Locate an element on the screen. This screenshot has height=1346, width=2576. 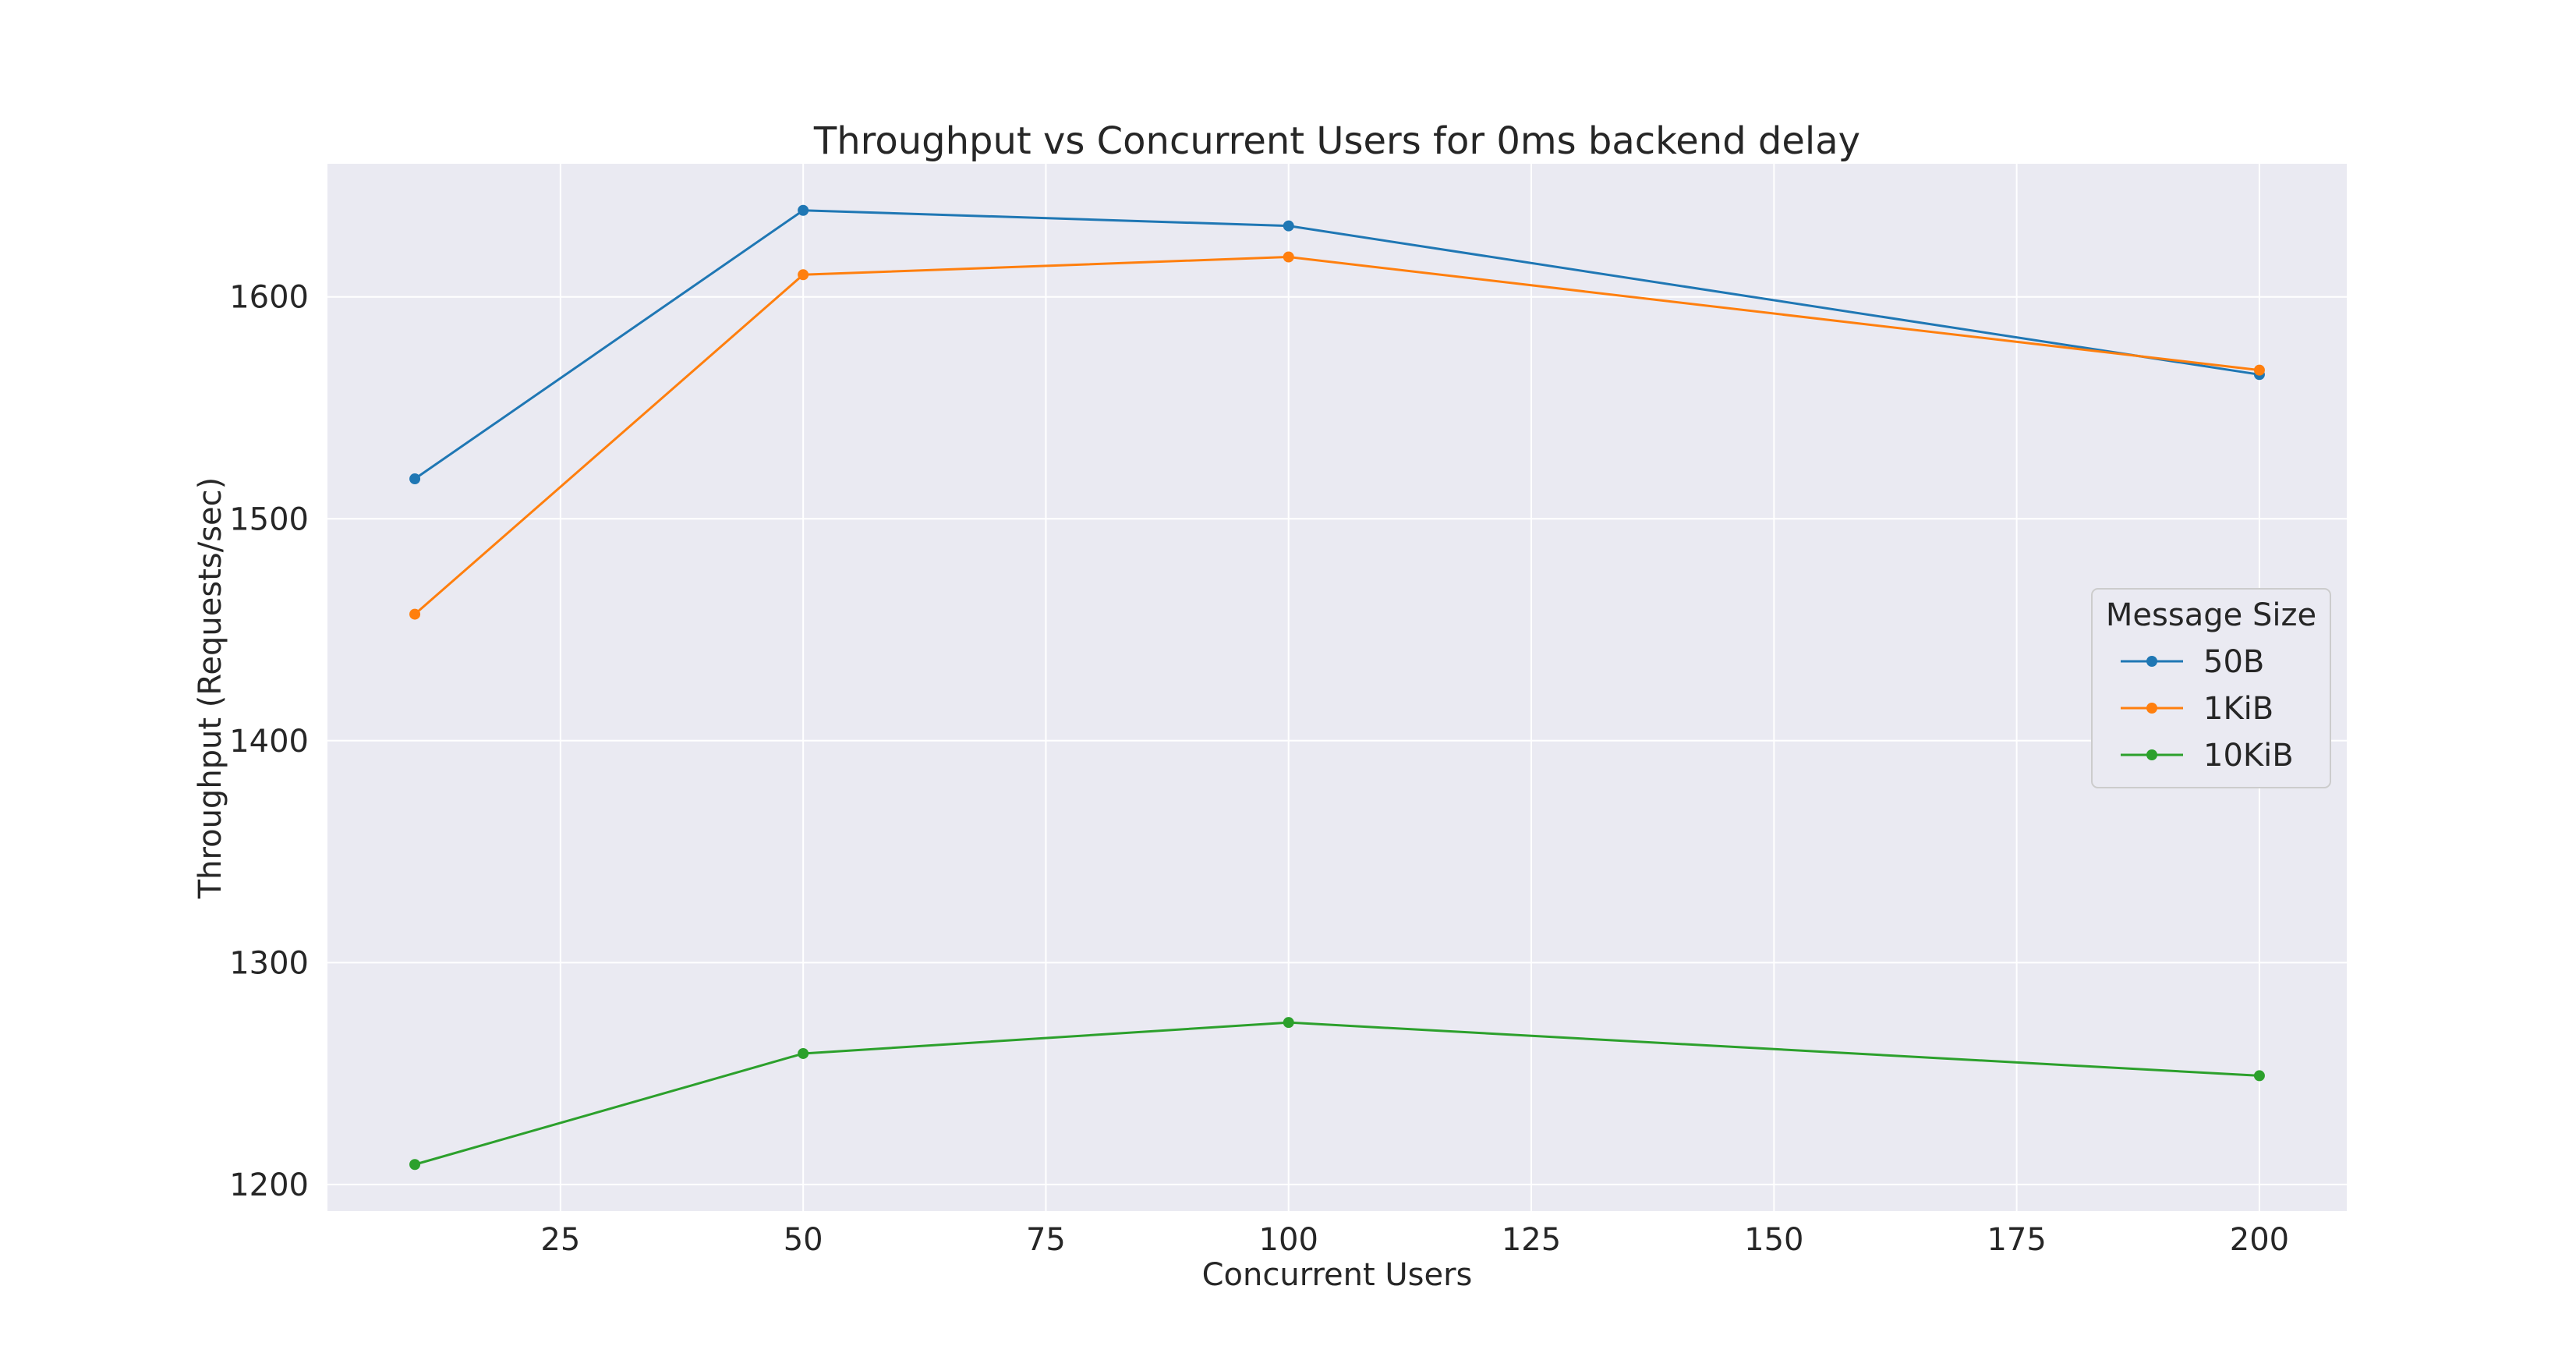
legend-entry-label: 50B is located at coordinates (2233, 662).